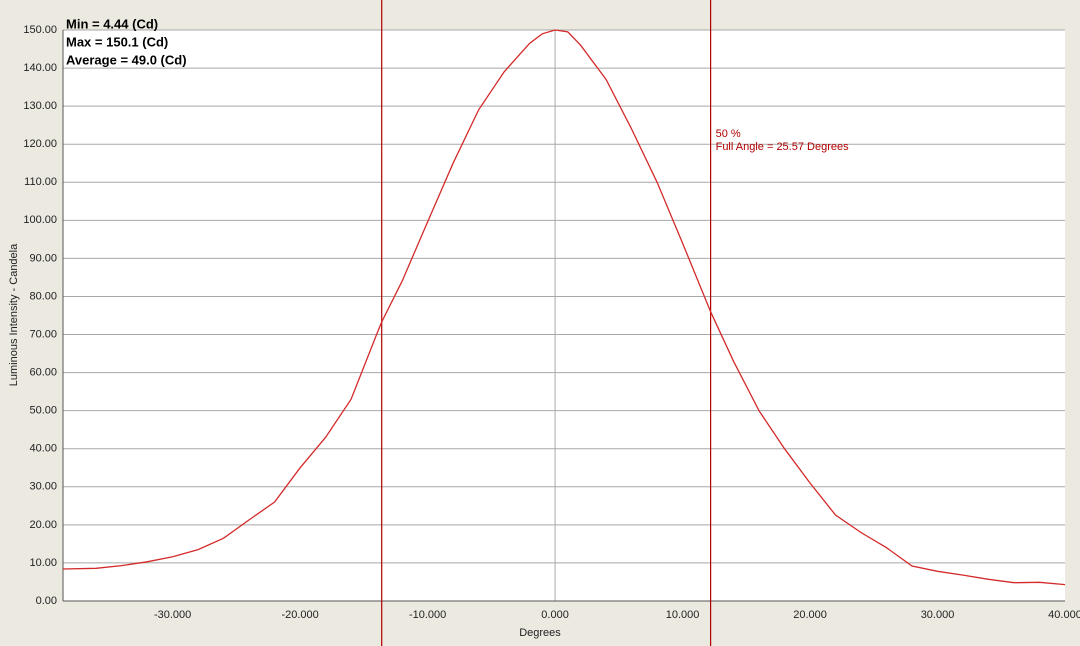  What do you see at coordinates (40, 68) in the screenshot?
I see `y-tick-label: 140.00` at bounding box center [40, 68].